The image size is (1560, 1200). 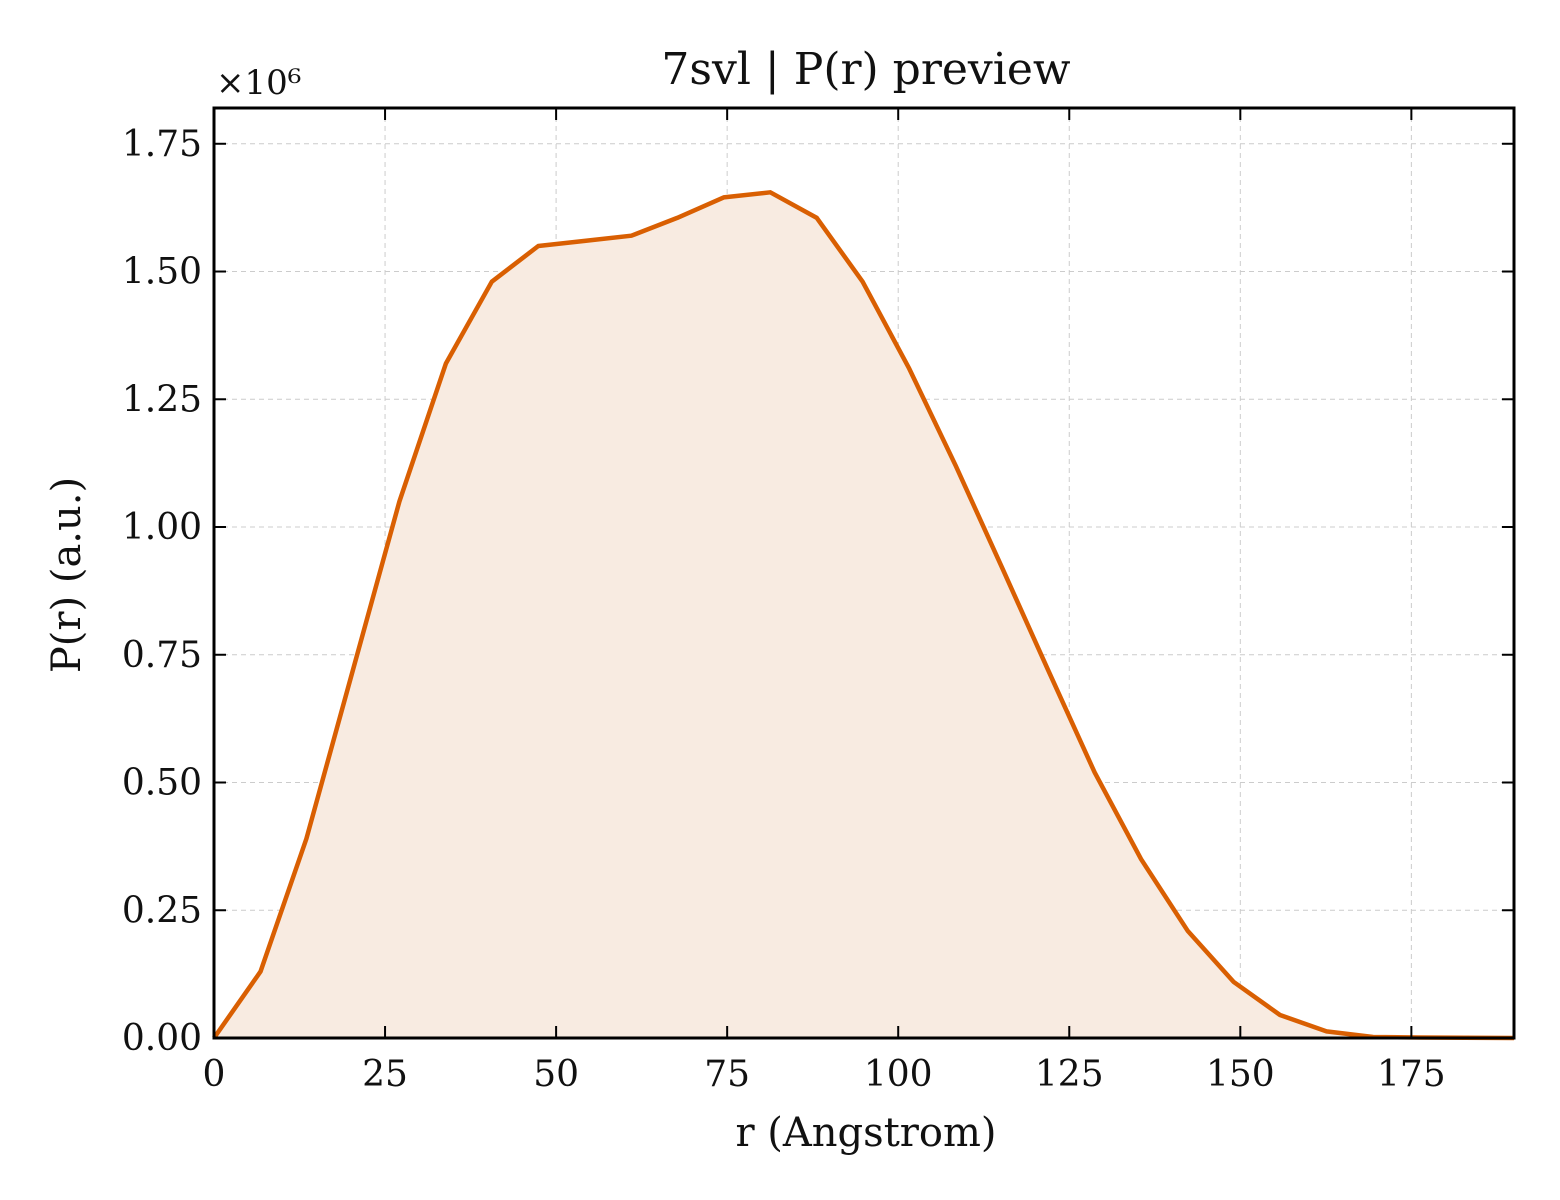 I want to click on y-axis-label: P(r) (a.u.), so click(x=67, y=575).